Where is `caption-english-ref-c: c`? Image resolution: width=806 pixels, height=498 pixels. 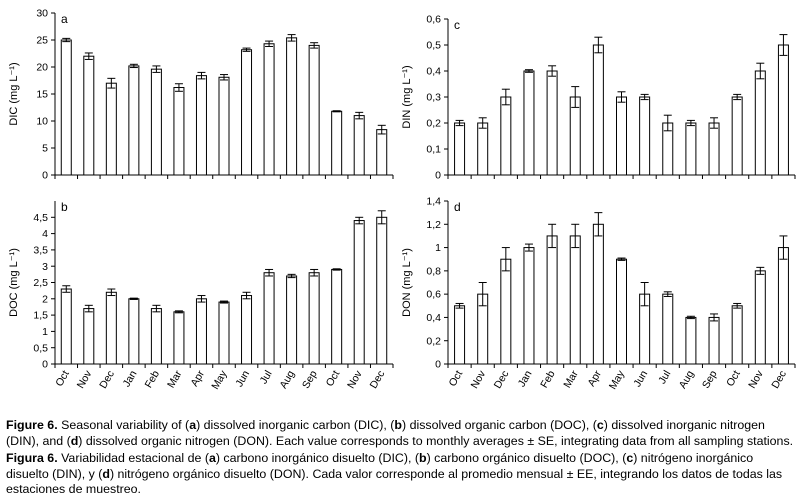
caption-english-ref-c: c is located at coordinates (600, 425).